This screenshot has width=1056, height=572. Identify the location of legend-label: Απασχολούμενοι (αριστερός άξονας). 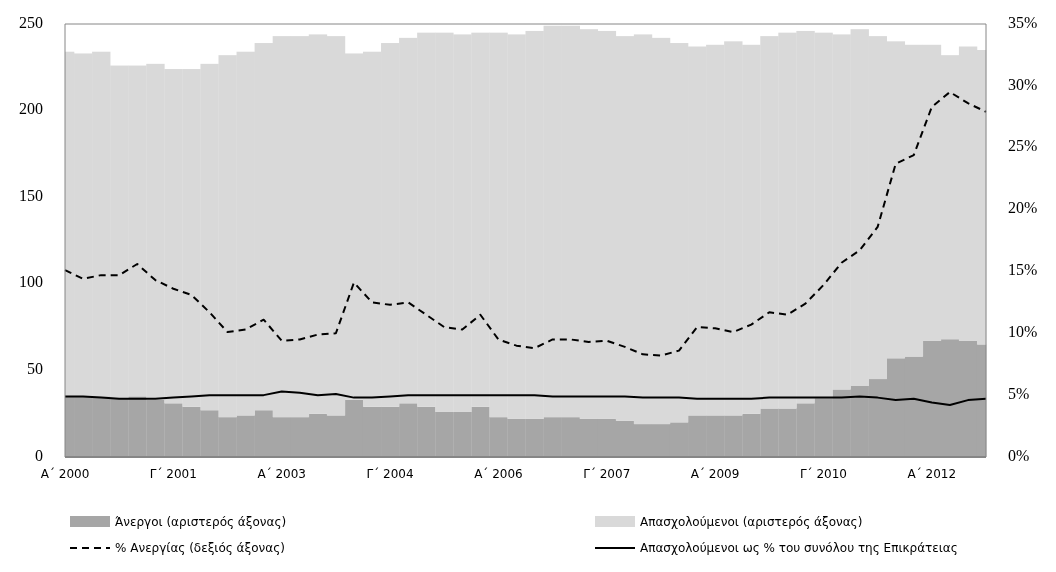
(751, 522).